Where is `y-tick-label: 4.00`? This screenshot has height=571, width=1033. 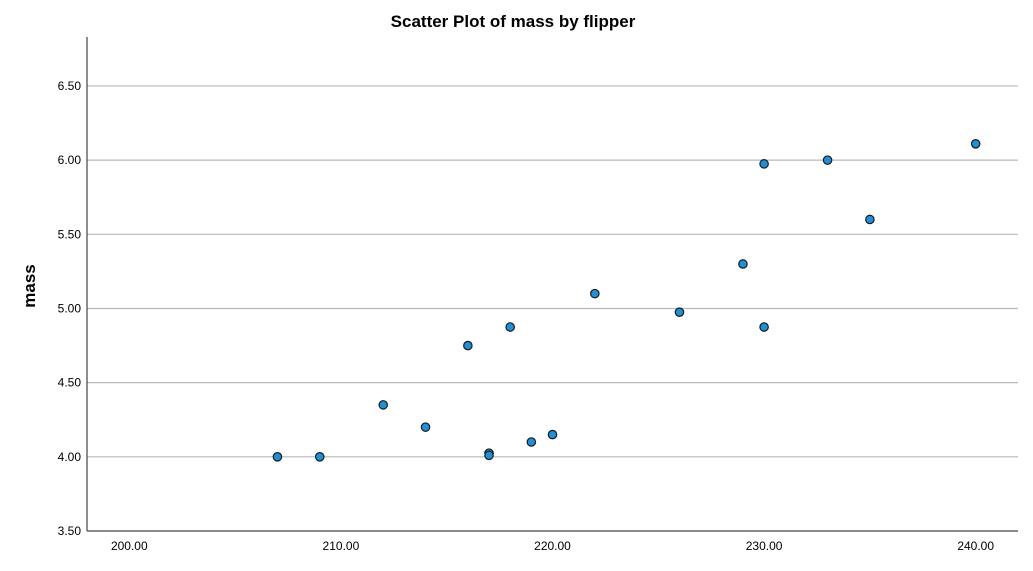
y-tick-label: 4.00 is located at coordinates (70, 457).